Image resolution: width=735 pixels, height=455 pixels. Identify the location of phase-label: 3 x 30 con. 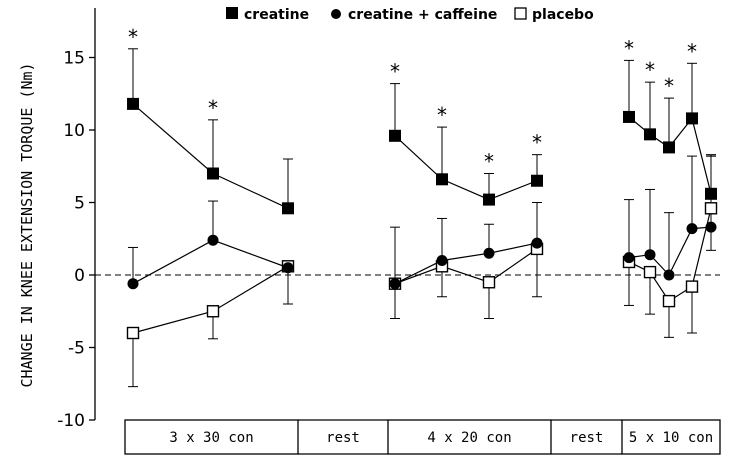
(211, 438).